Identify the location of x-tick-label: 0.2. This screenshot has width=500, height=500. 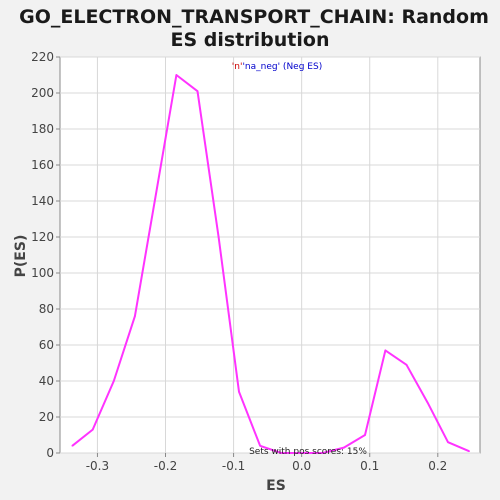
(437, 466).